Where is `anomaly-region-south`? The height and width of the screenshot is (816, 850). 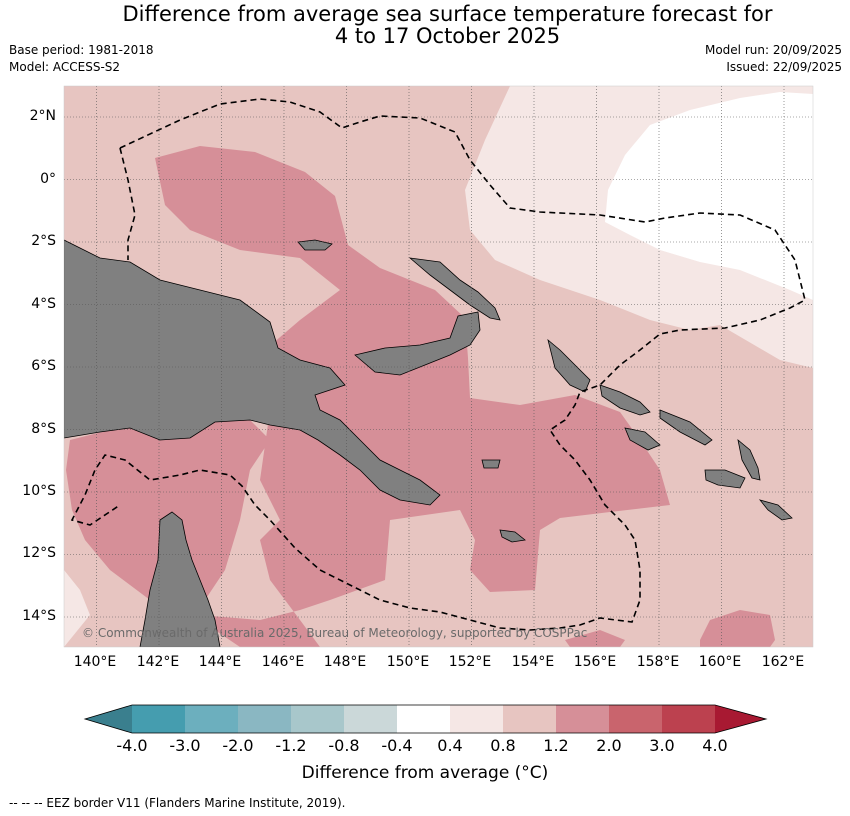
anomaly-region-south is located at coordinates (595, 638).